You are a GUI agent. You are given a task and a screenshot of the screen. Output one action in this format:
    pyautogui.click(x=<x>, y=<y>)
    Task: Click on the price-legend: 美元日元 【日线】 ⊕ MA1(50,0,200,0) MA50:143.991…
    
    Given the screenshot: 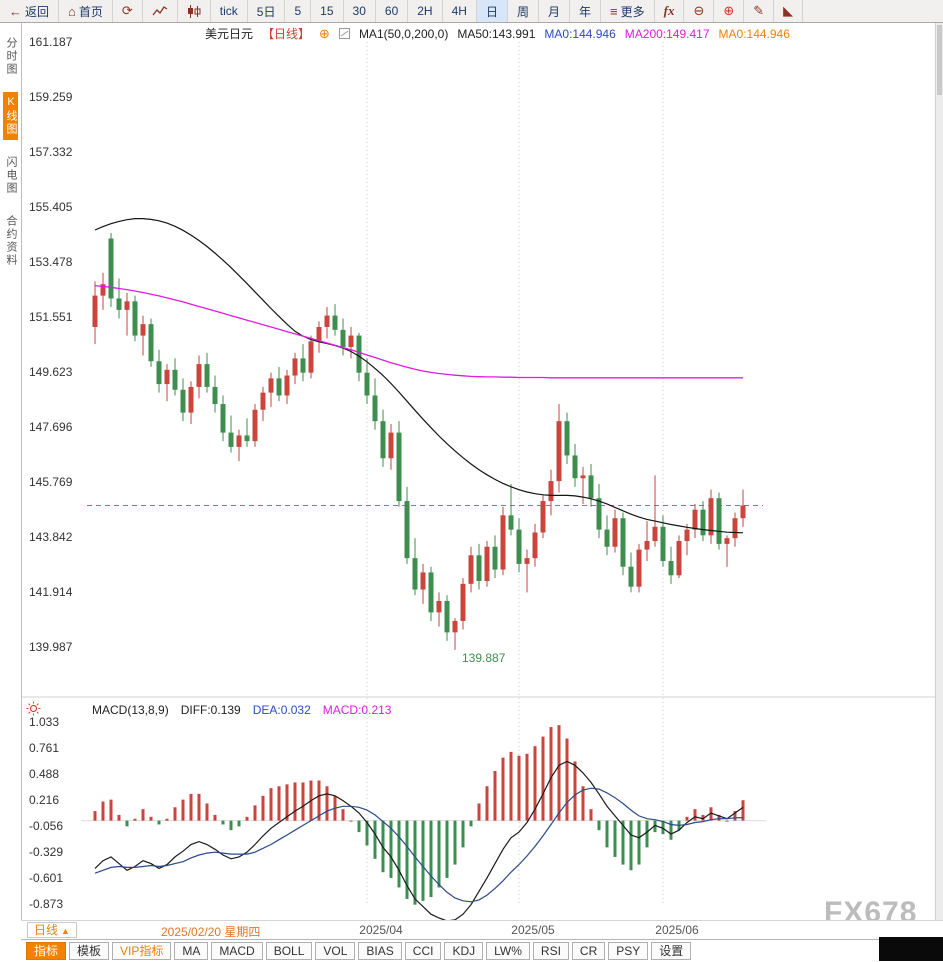 What is the action you would take?
    pyautogui.click(x=497, y=33)
    